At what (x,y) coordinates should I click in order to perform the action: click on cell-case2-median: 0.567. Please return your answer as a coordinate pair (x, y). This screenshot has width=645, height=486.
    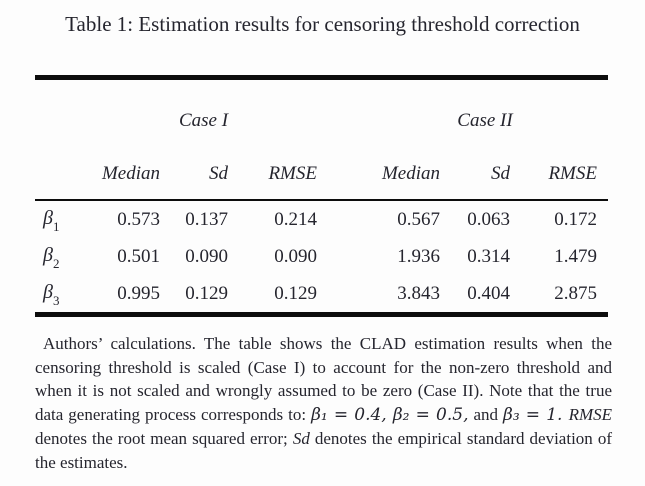
    Looking at the image, I should click on (418, 219).